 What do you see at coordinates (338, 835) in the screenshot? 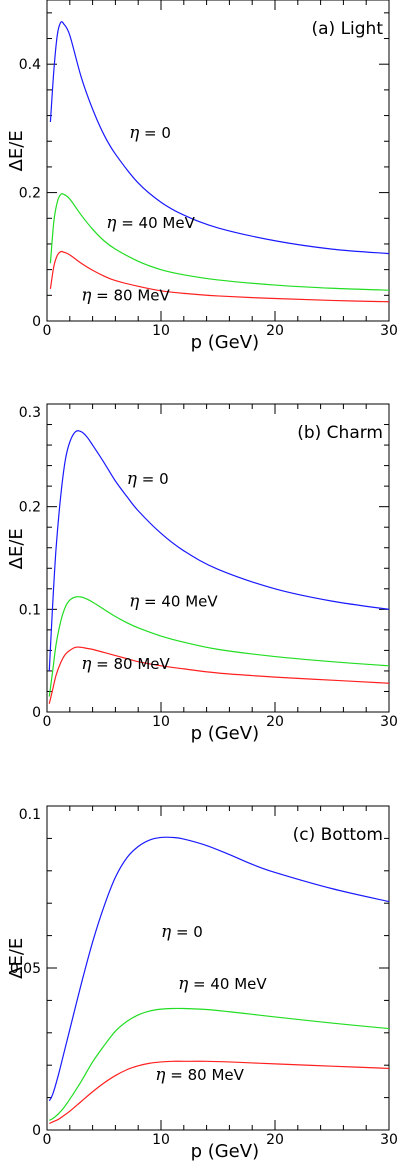
I see `panel-label: (c) Bottom` at bounding box center [338, 835].